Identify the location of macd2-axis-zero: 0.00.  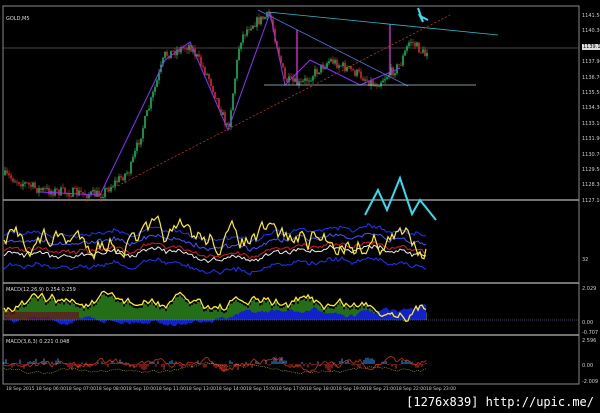
(588, 366).